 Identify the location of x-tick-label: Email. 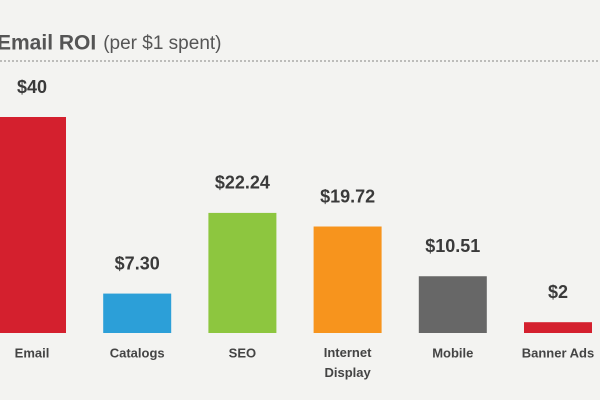
(32, 352).